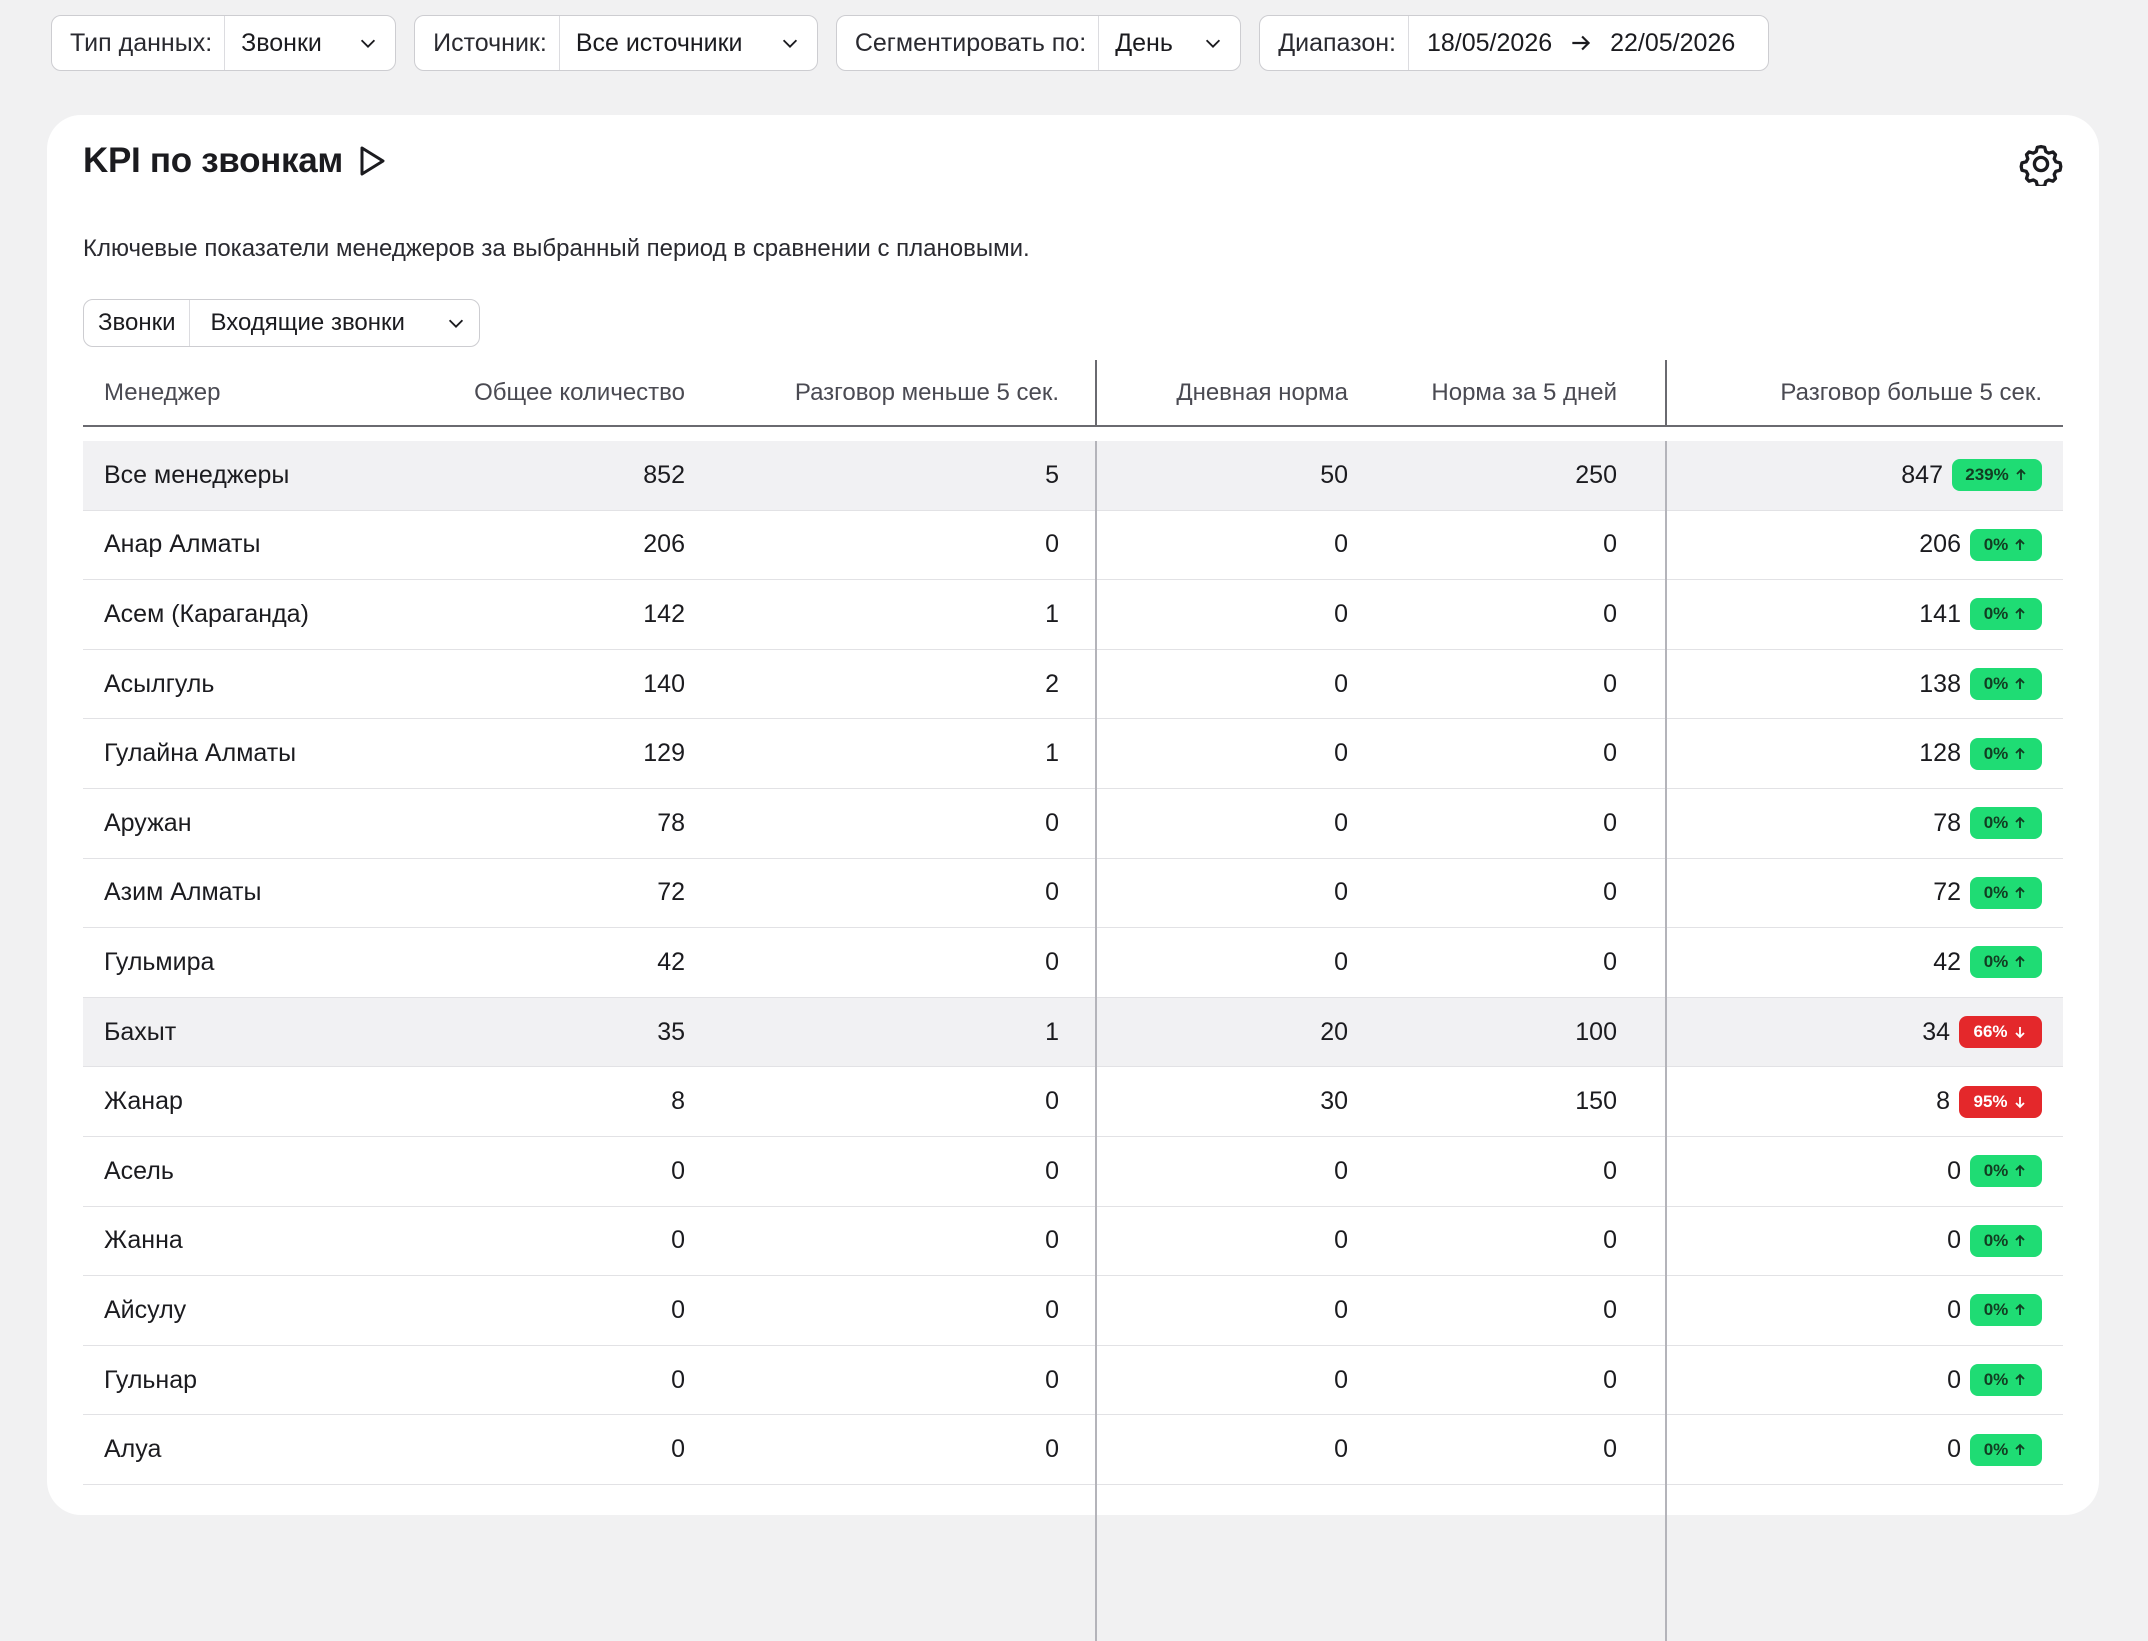 This screenshot has height=1641, width=2148. I want to click on data-type-value: Звонки, so click(281, 42).